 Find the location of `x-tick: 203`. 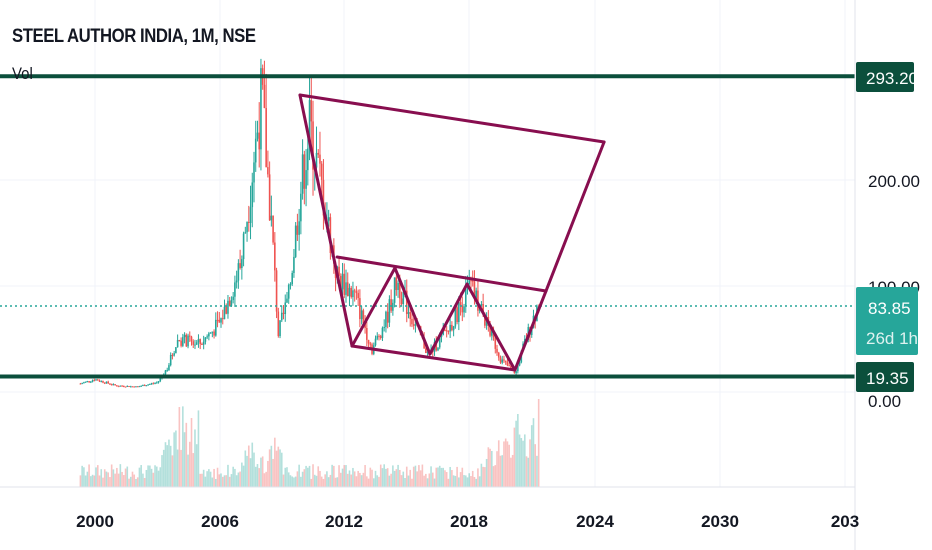

x-tick: 203 is located at coordinates (845, 521).